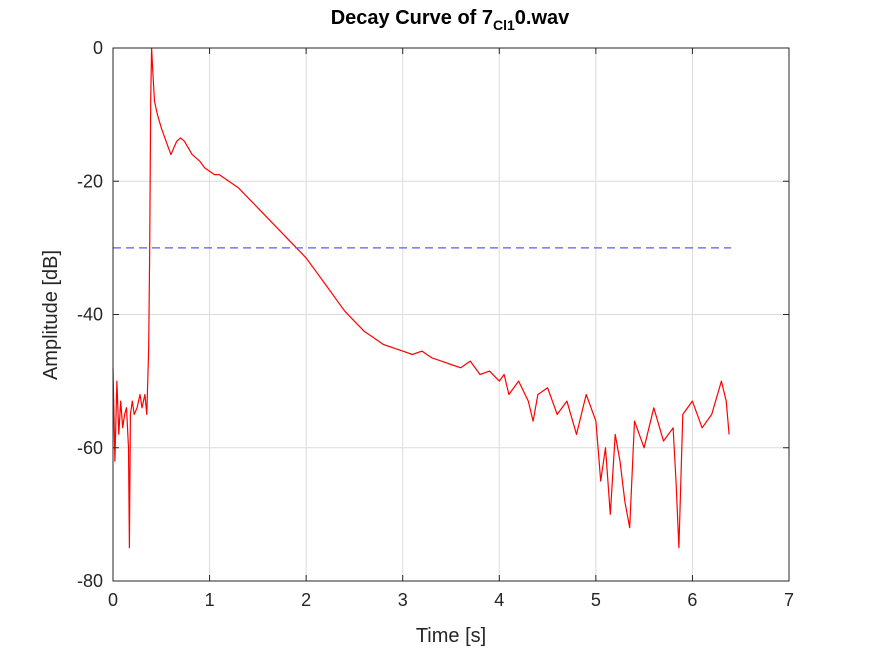 Image resolution: width=872 pixels, height=654 pixels. What do you see at coordinates (113, 600) in the screenshot?
I see `x-tick-label: 0` at bounding box center [113, 600].